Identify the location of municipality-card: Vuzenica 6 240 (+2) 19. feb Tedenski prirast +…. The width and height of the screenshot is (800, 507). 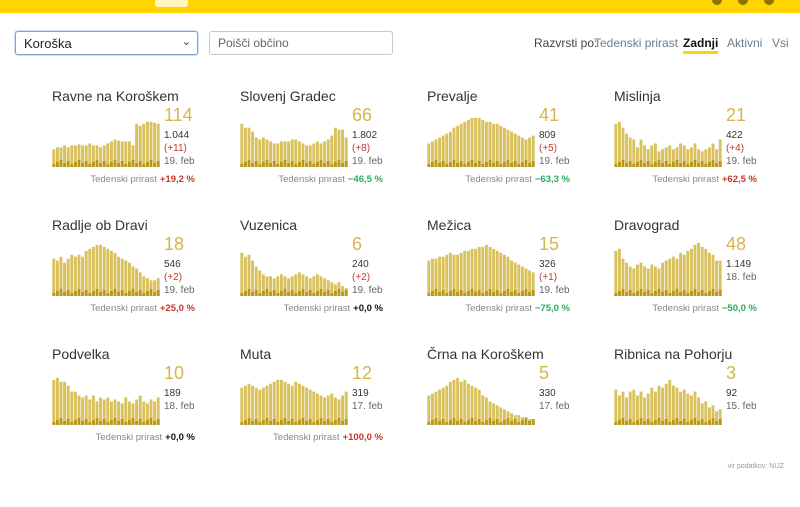
(327, 277).